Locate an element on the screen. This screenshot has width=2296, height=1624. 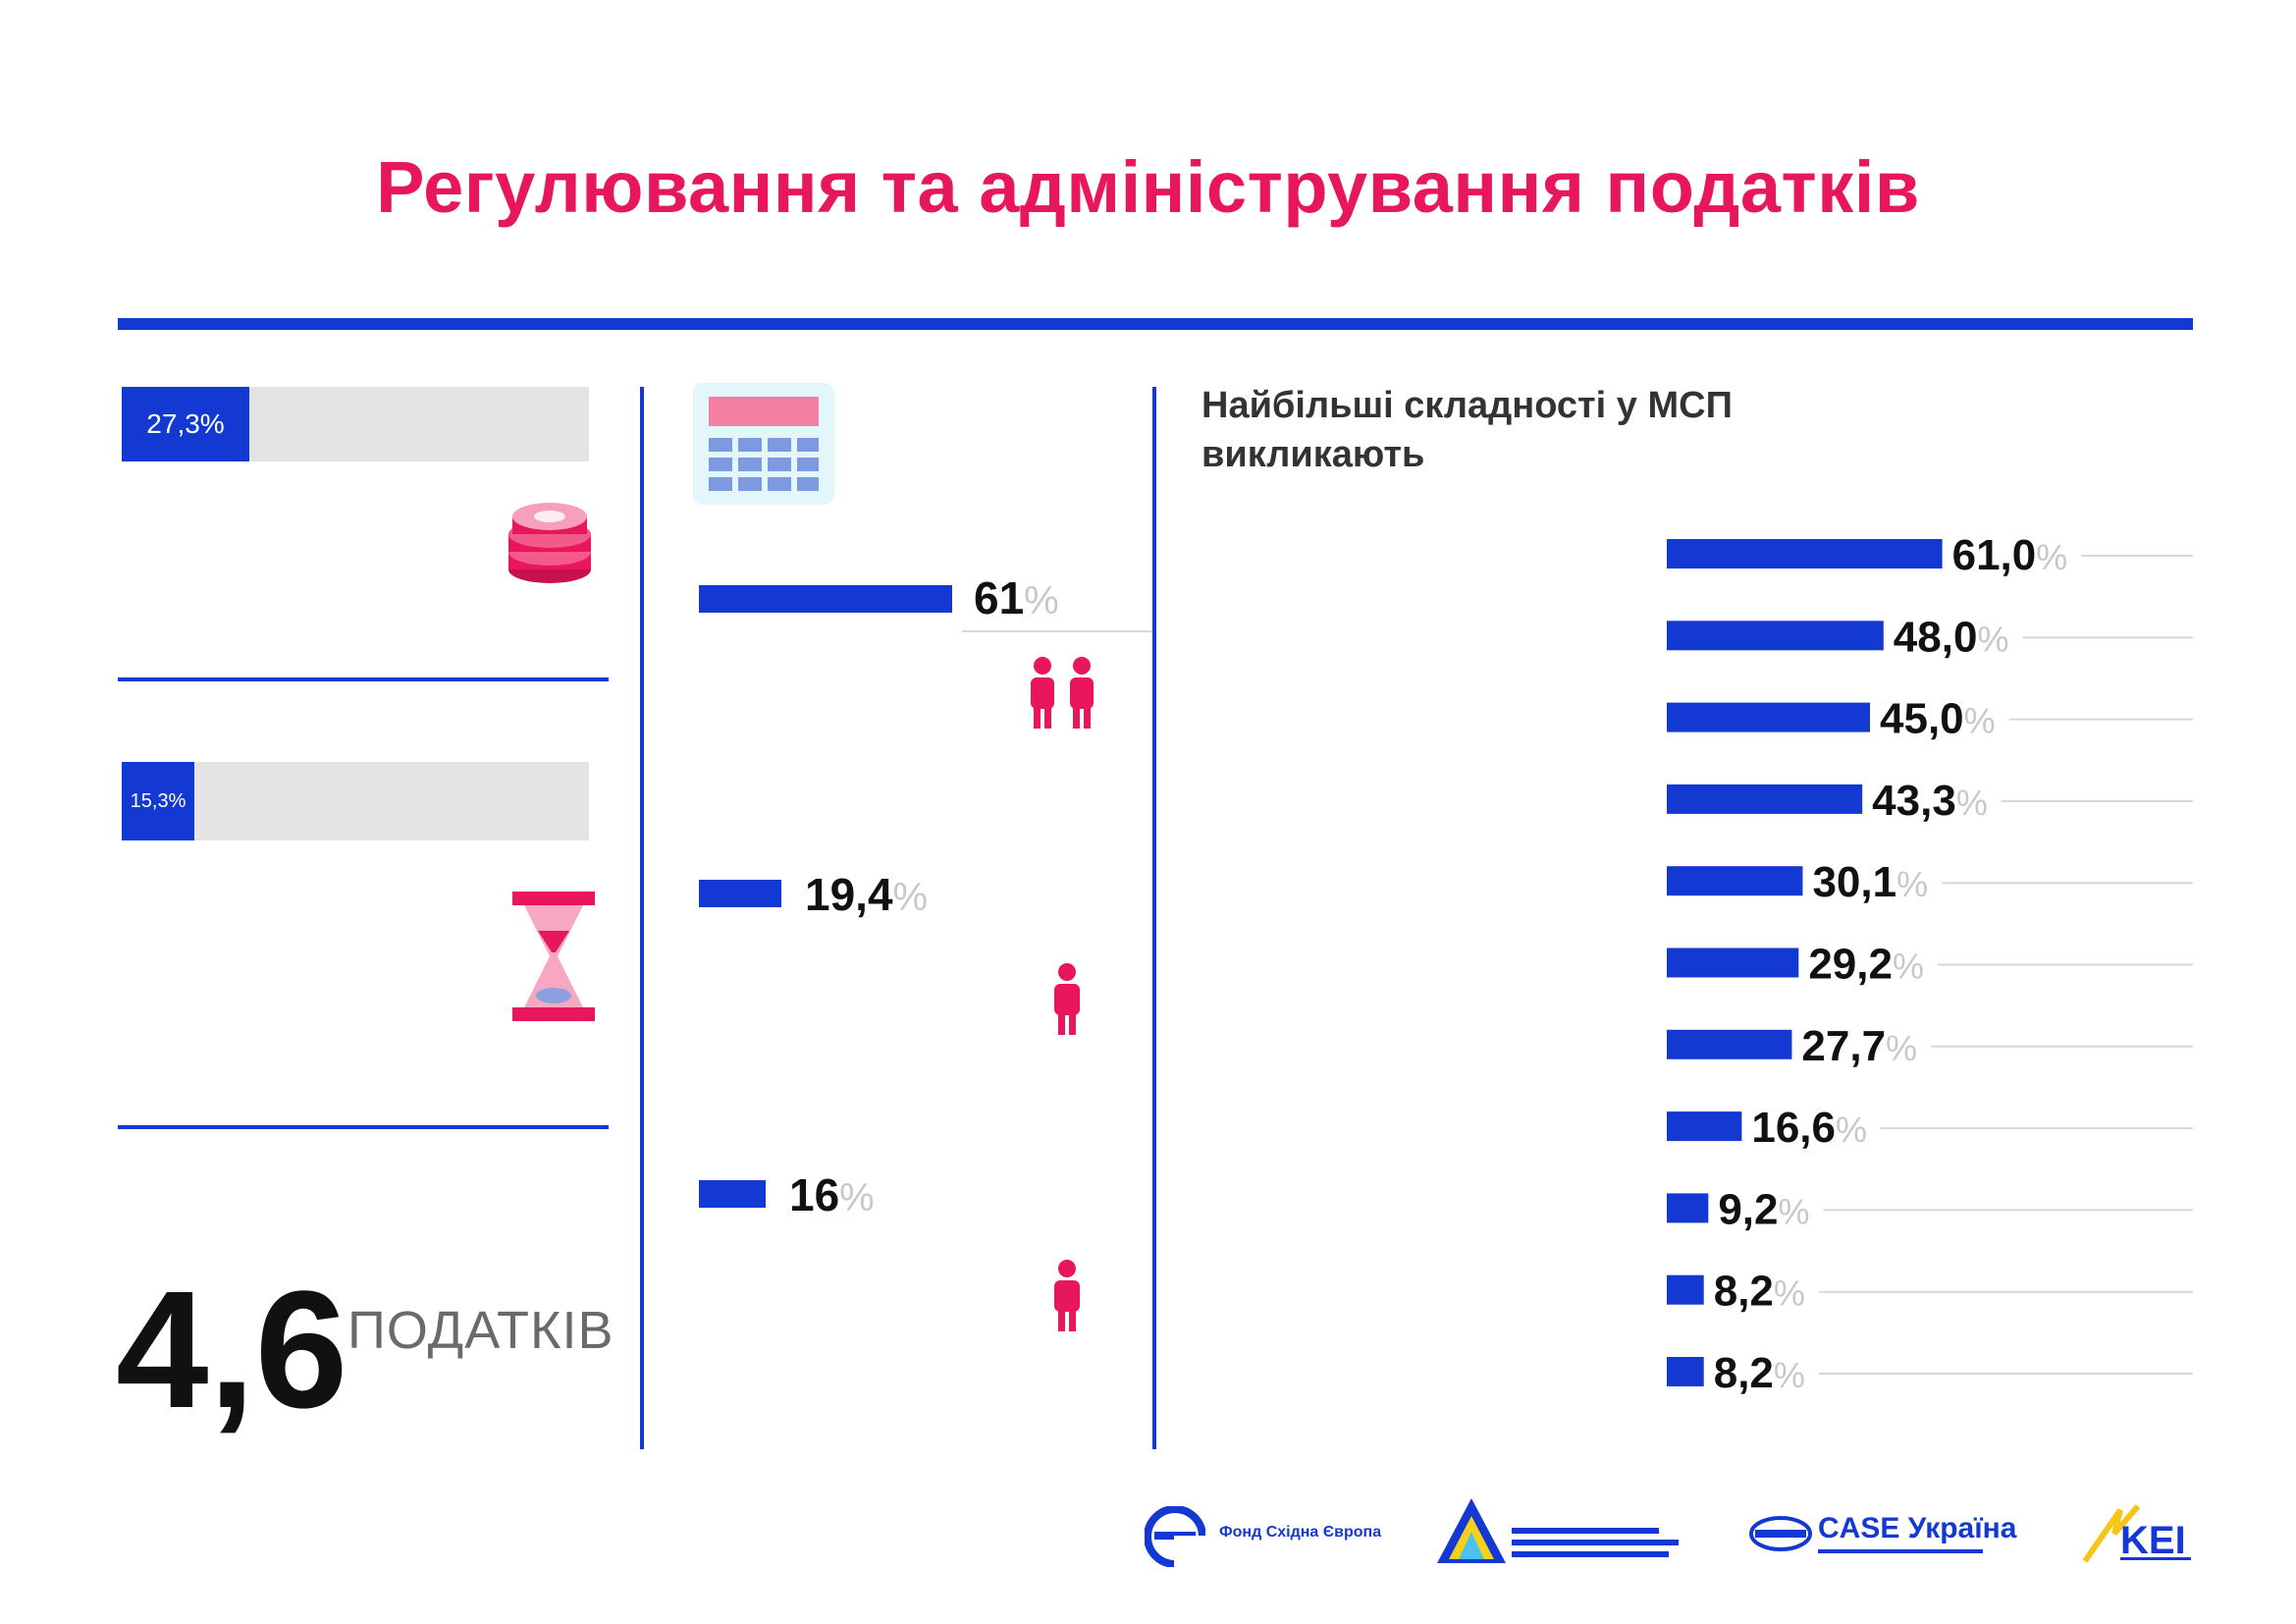
e-logo-icon is located at coordinates (1175, 1536).